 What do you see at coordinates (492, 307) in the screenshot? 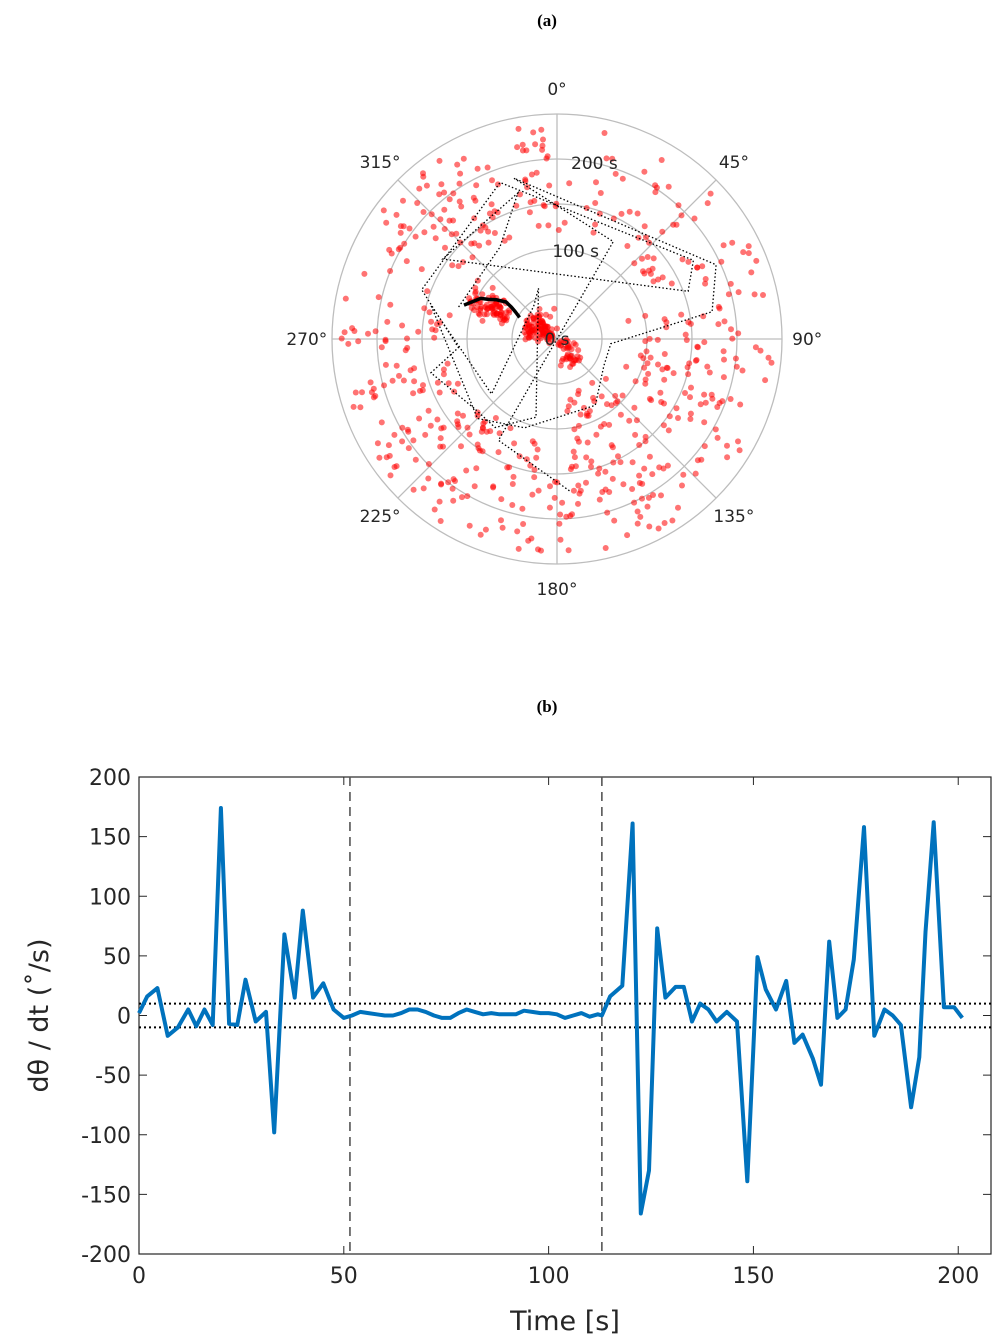
I see `polar-solid-path` at bounding box center [492, 307].